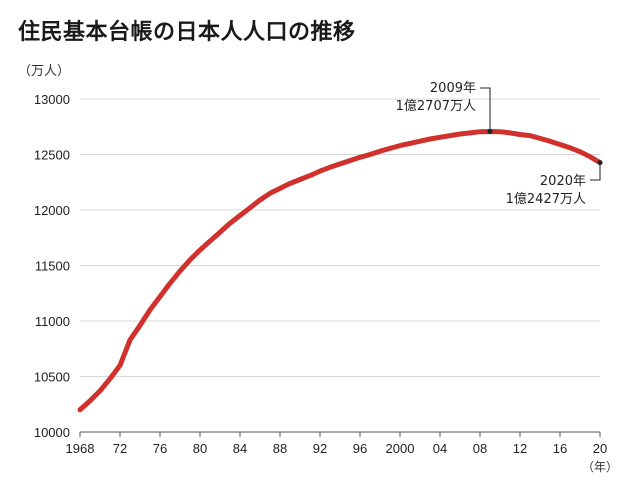 This screenshot has height=483, width=640. I want to click on annotation-value-2020: 1億2427万人, so click(546, 199).